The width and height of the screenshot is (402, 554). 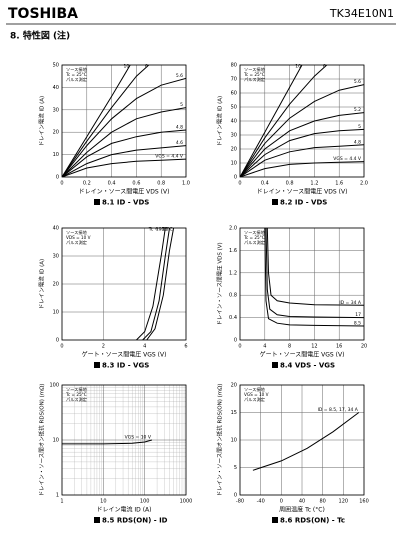 What do you see at coordinates (145, 502) in the screenshot?
I see `x-tick-label: 100` at bounding box center [145, 502].